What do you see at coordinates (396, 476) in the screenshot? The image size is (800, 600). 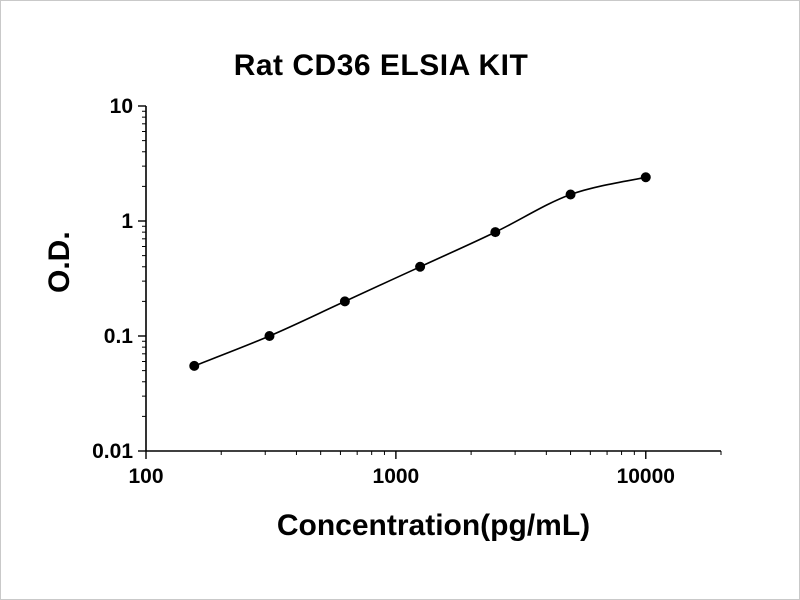 I see `x-tick-label: 1000` at bounding box center [396, 476].